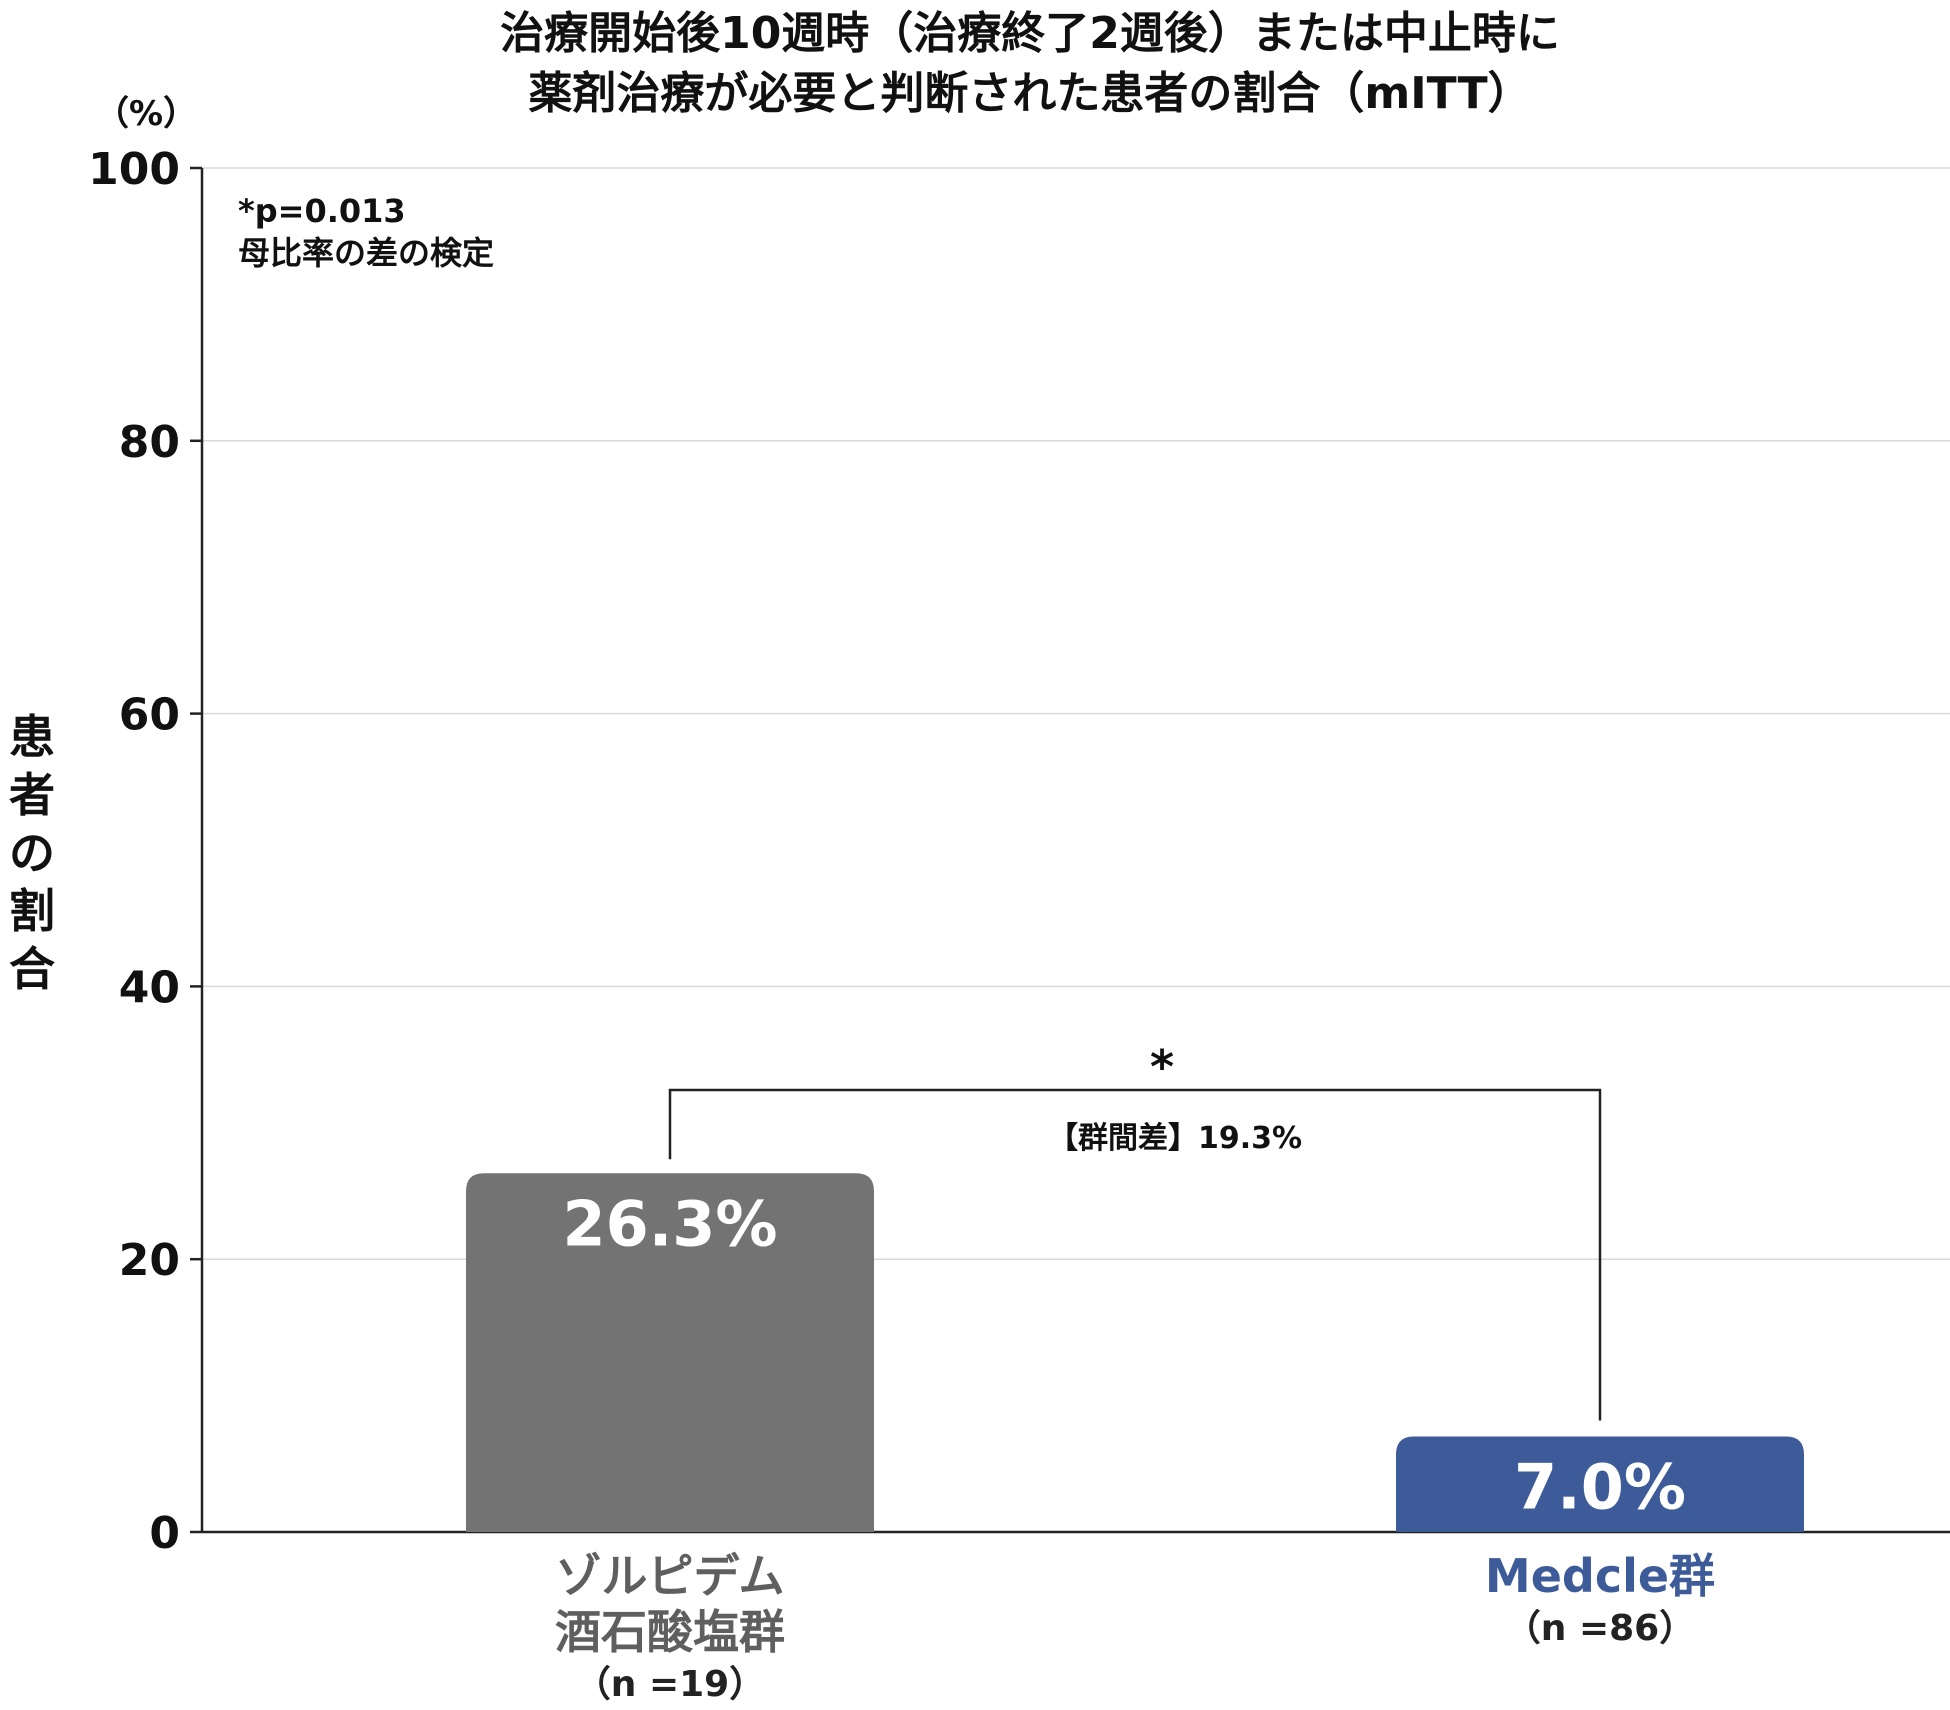 The width and height of the screenshot is (1950, 1710). I want to click on y-tick-label: 40, so click(149, 987).